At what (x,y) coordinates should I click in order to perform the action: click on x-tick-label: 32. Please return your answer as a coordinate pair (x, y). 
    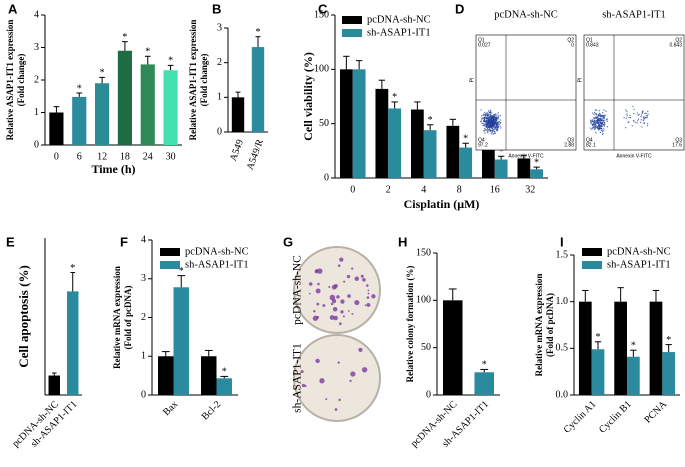
    Looking at the image, I should click on (530, 189).